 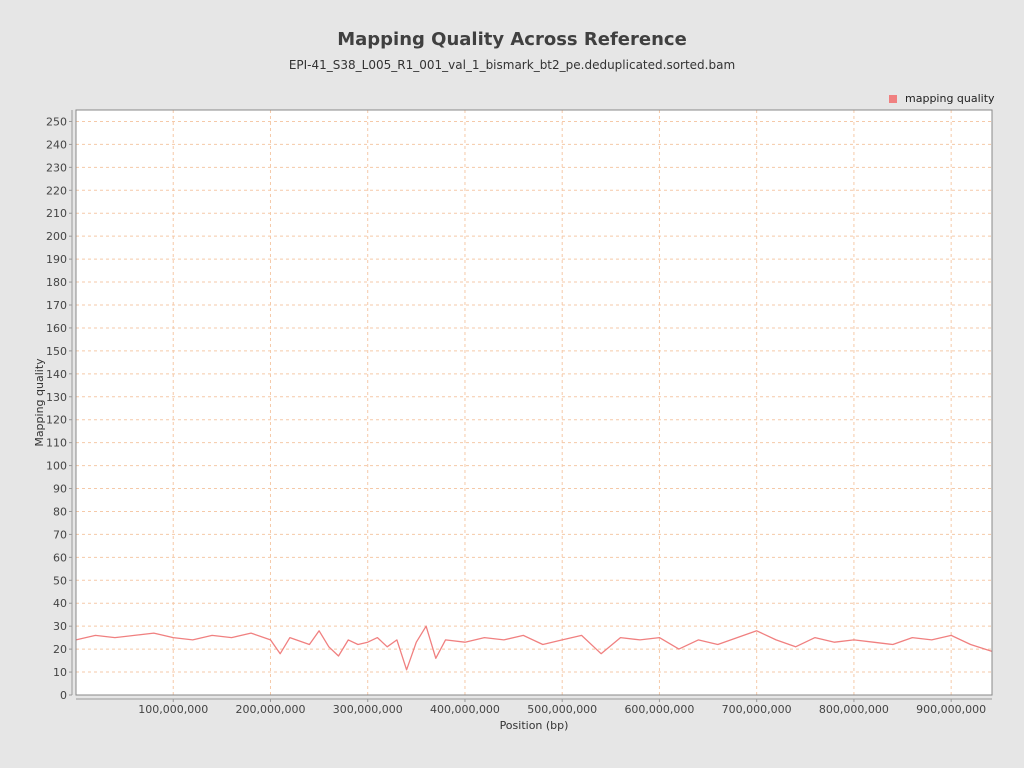 What do you see at coordinates (63, 695) in the screenshot?
I see `y-tick-label: 0` at bounding box center [63, 695].